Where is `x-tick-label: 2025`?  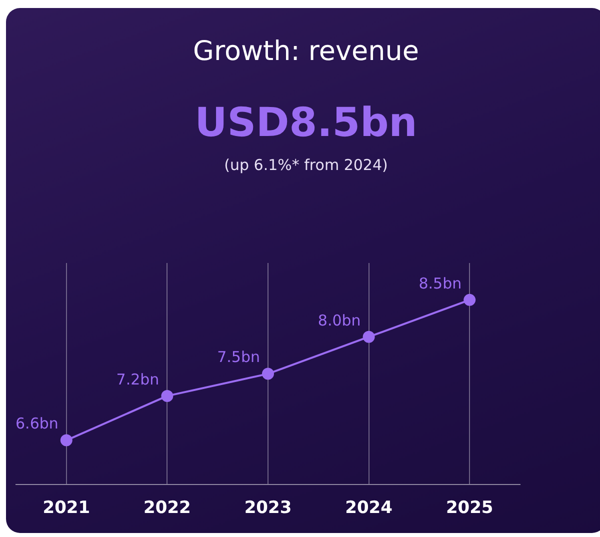
x-tick-label: 2025 is located at coordinates (470, 508).